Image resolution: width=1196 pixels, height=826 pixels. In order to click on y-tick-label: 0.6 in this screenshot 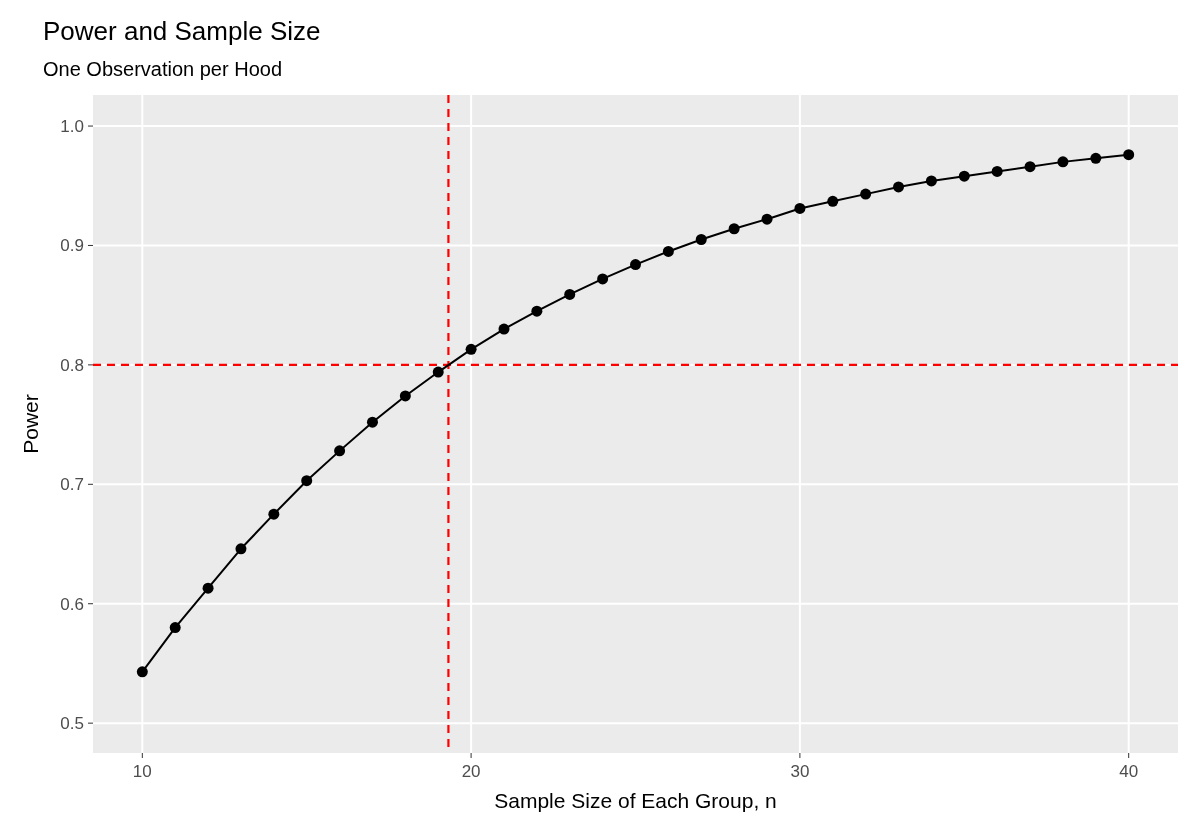, I will do `click(72, 604)`.